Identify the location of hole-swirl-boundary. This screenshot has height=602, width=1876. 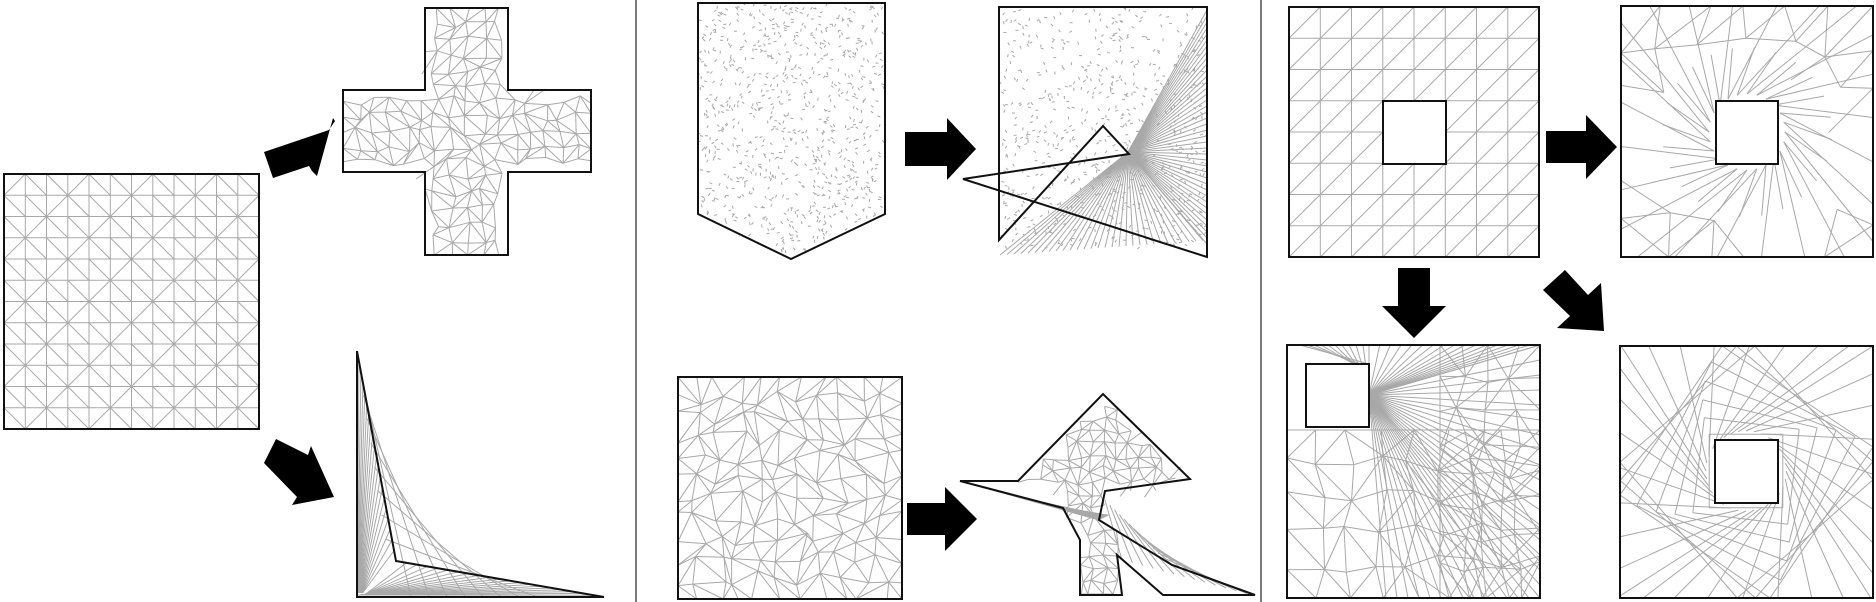
(1747, 131).